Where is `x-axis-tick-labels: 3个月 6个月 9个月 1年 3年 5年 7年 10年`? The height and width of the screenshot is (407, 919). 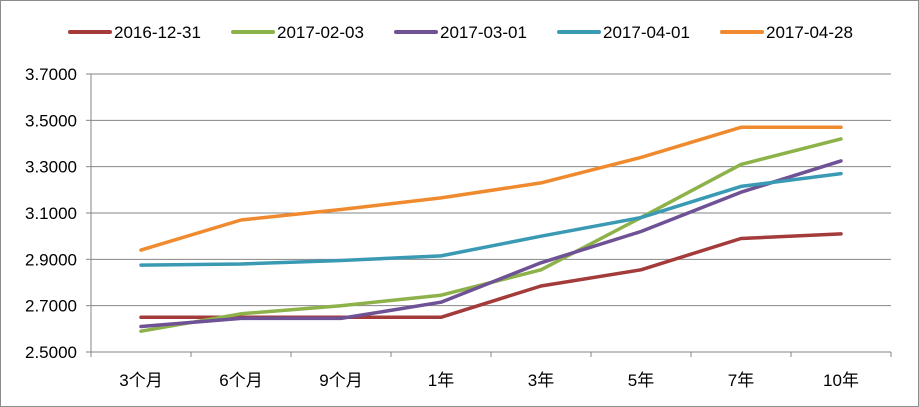
x-axis-tick-labels: 3个月 6个月 9个月 1年 3年 5年 7年 10年 is located at coordinates (489, 380).